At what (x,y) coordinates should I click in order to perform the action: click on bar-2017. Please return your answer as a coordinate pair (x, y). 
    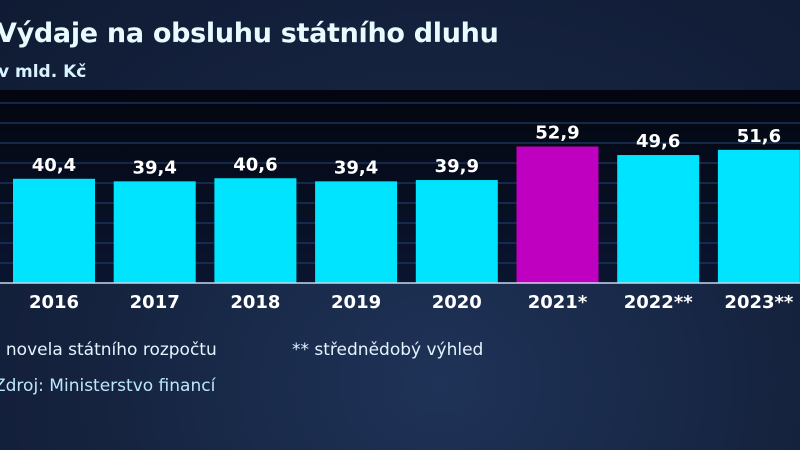
    Looking at the image, I should click on (154, 232).